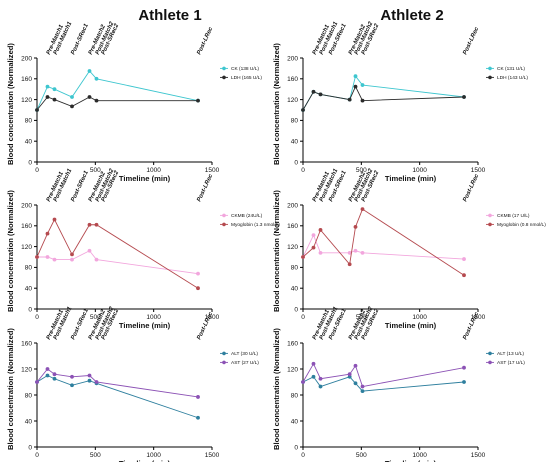 Image resolution: width=550 pixels, height=462 pixels. I want to click on legend-label: AST (27 U/L), so click(245, 363).